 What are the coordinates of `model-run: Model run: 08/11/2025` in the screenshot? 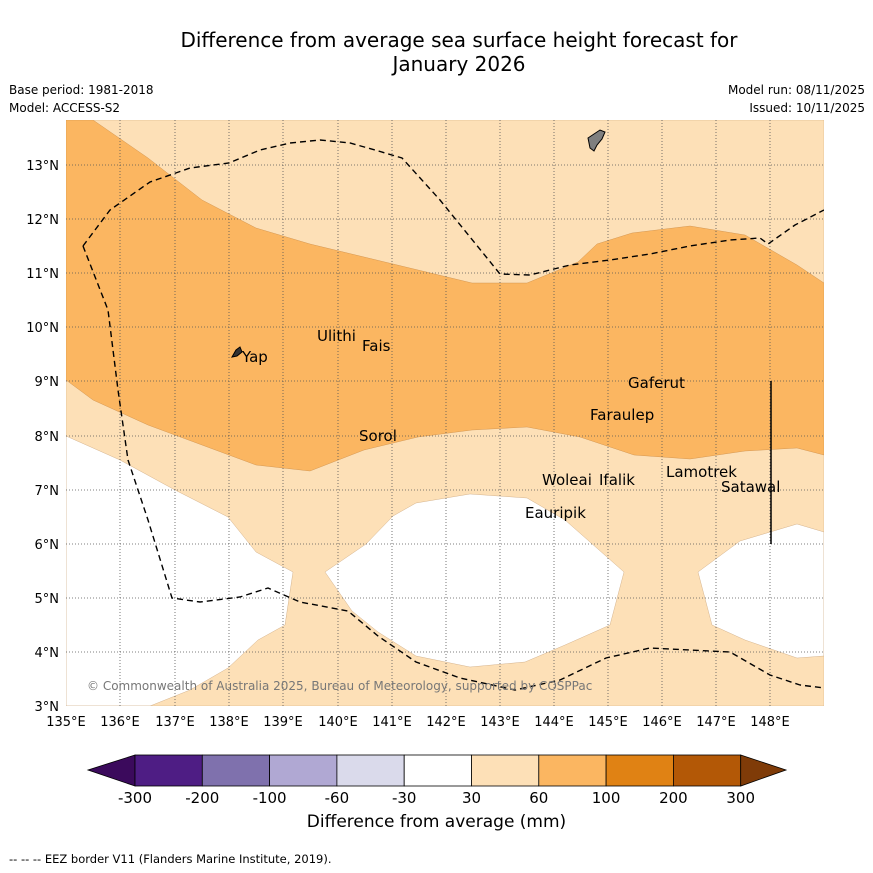 It's located at (796, 90).